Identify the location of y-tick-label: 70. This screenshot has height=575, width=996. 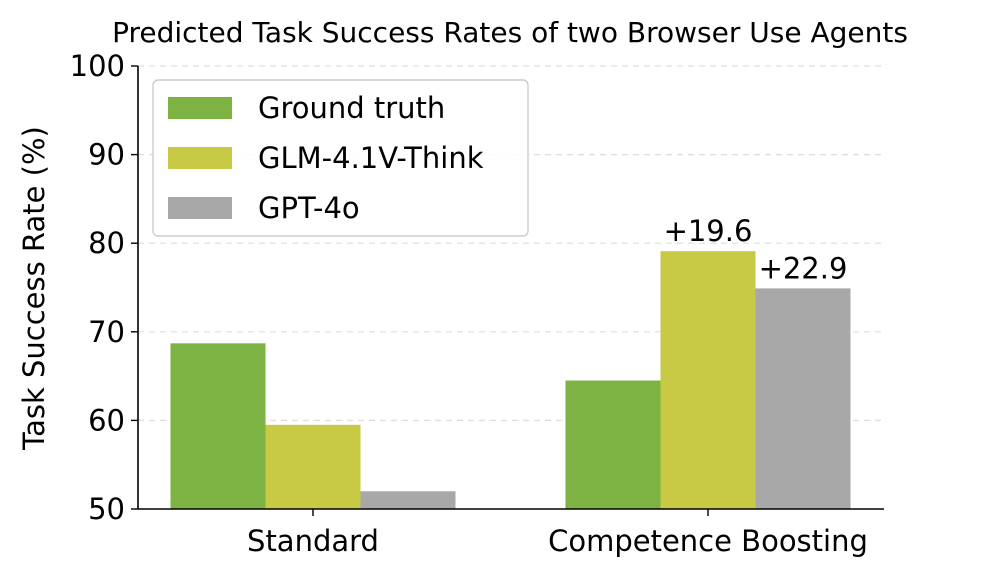
(106, 332).